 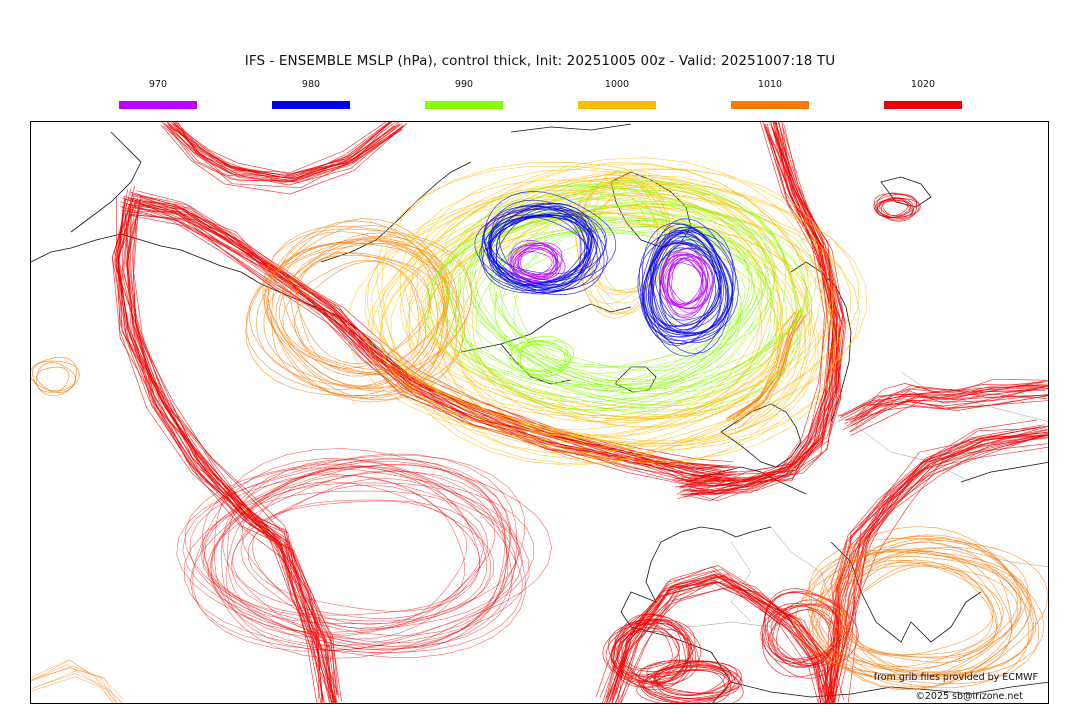 What do you see at coordinates (158, 93) in the screenshot?
I see `legend-item-970: 970` at bounding box center [158, 93].